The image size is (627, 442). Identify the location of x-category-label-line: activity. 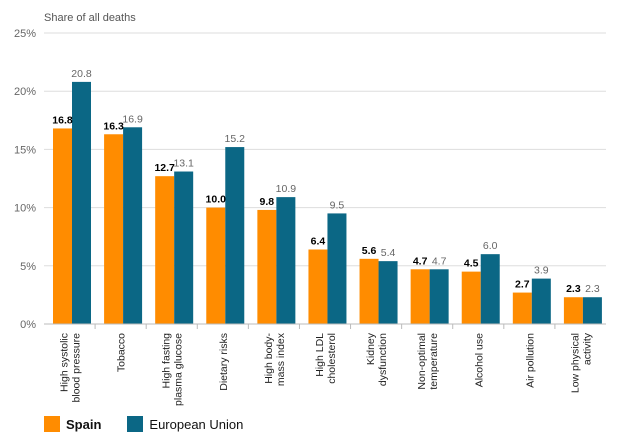
(587, 348).